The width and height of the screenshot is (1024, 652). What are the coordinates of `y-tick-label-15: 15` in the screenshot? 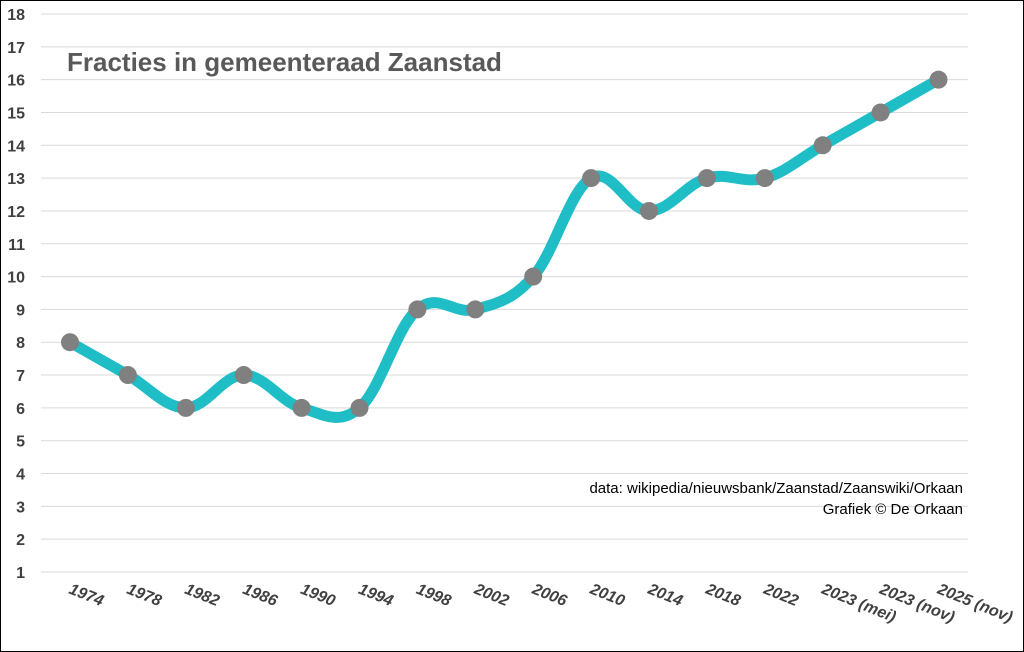 It's located at (16, 113).